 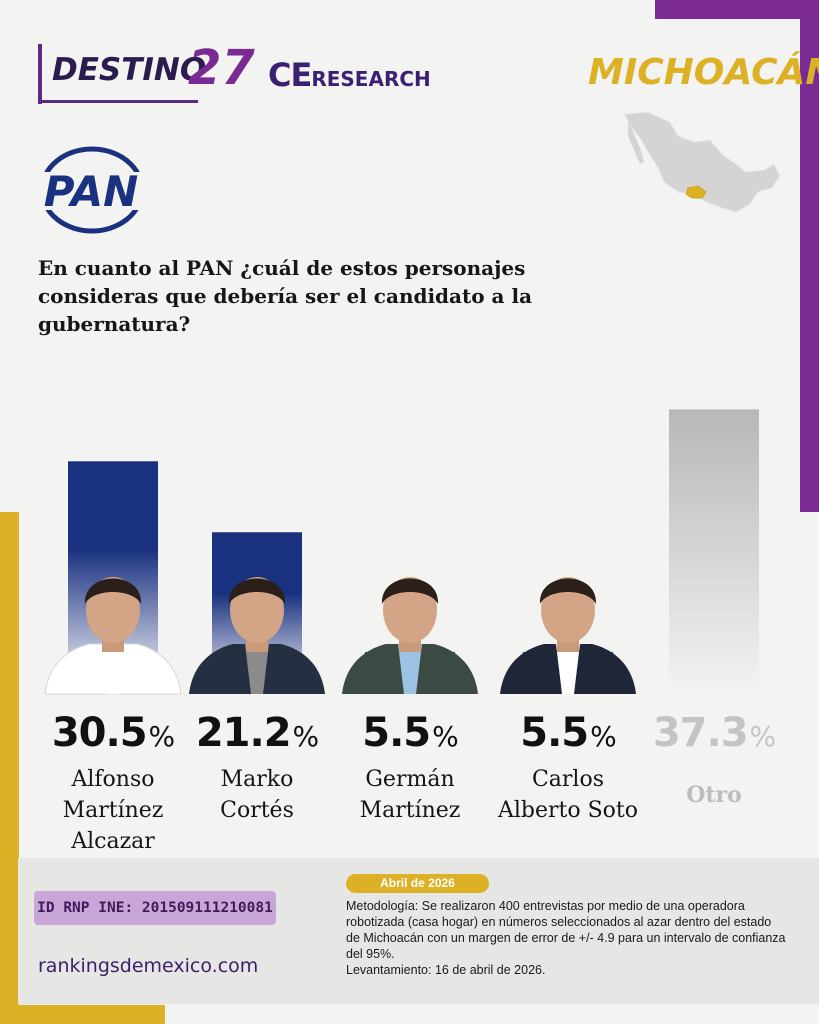 What do you see at coordinates (113, 810) in the screenshot?
I see `candidate-name-1: Alfonso Martínez Alcazar` at bounding box center [113, 810].